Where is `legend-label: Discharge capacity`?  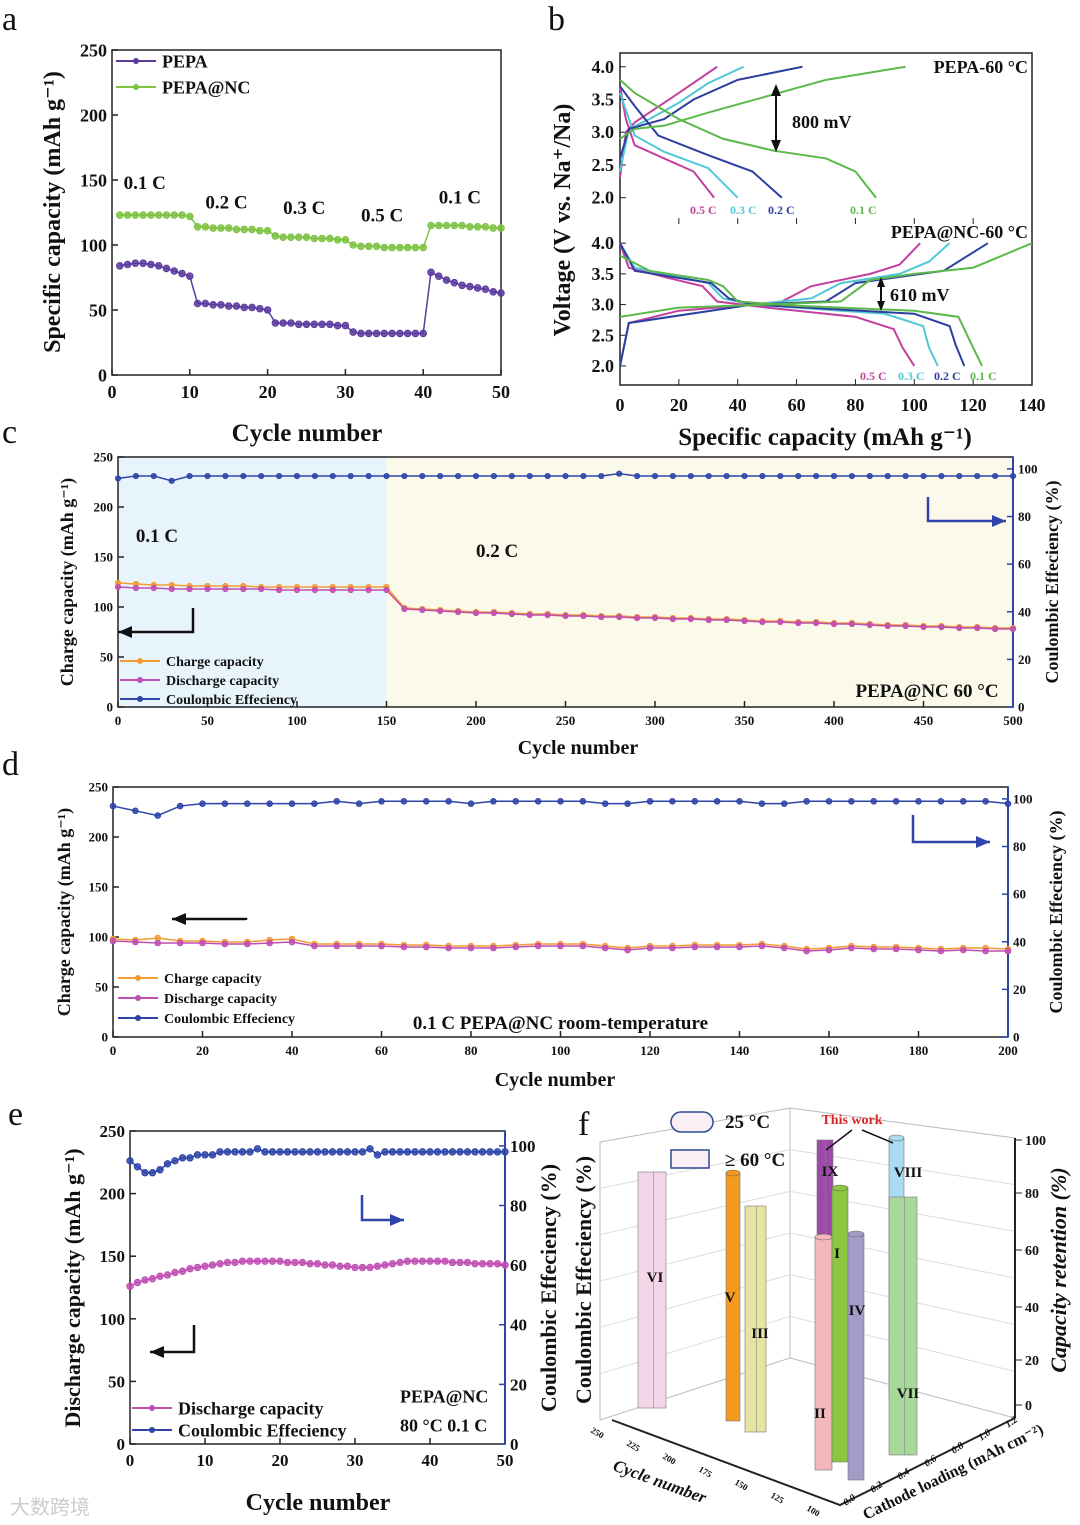 legend-label: Discharge capacity is located at coordinates (222, 681).